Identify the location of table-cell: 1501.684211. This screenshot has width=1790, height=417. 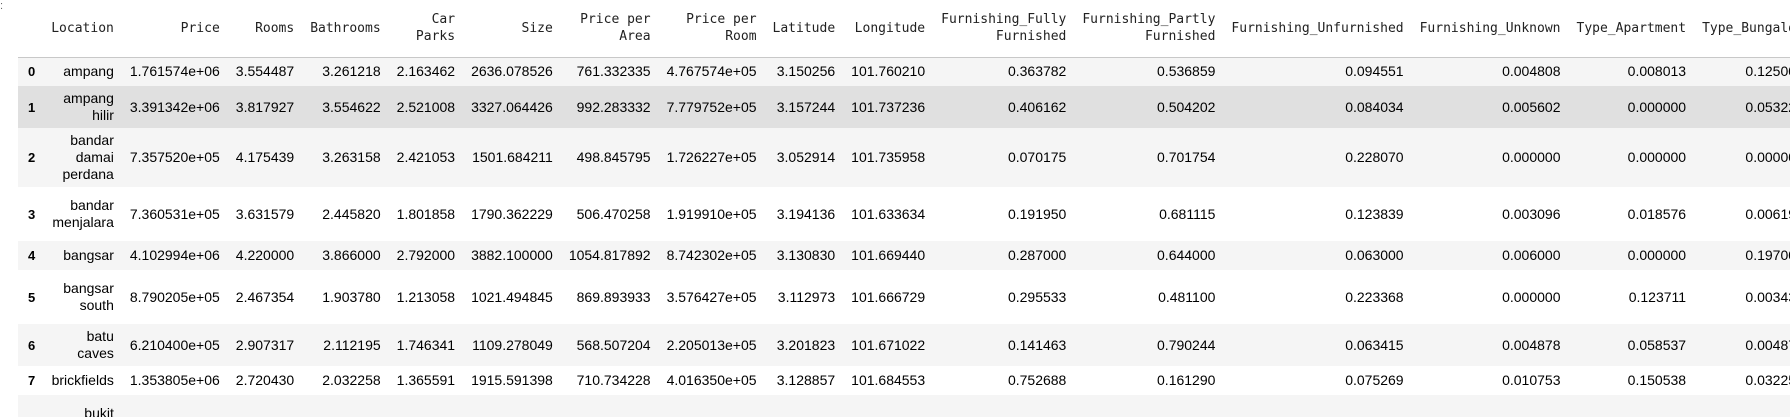
(512, 157).